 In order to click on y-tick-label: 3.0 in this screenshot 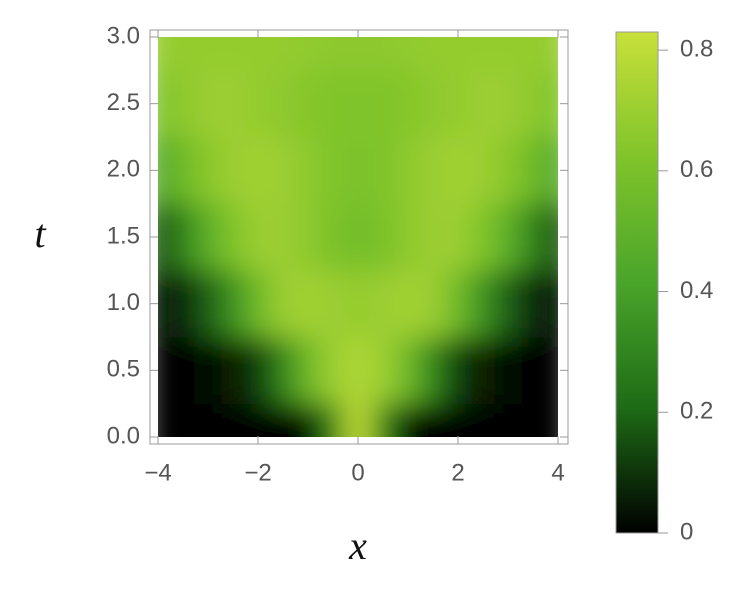, I will do `click(123, 35)`.